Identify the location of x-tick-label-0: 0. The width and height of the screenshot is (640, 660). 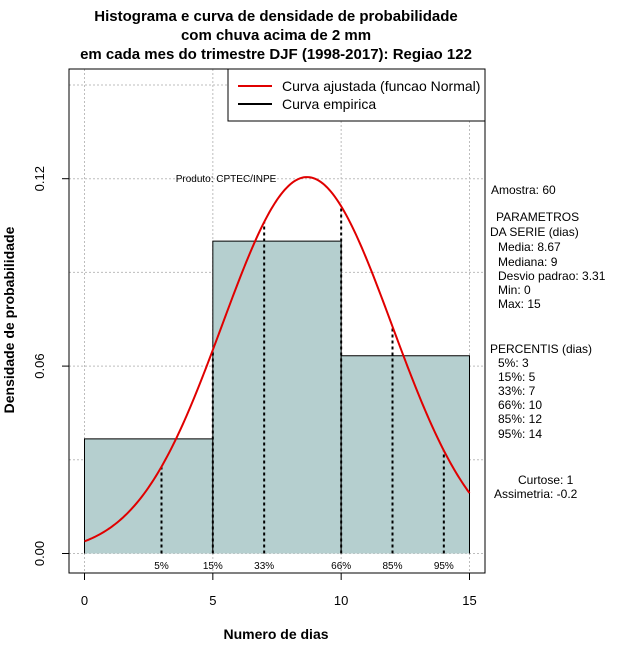
(84, 600).